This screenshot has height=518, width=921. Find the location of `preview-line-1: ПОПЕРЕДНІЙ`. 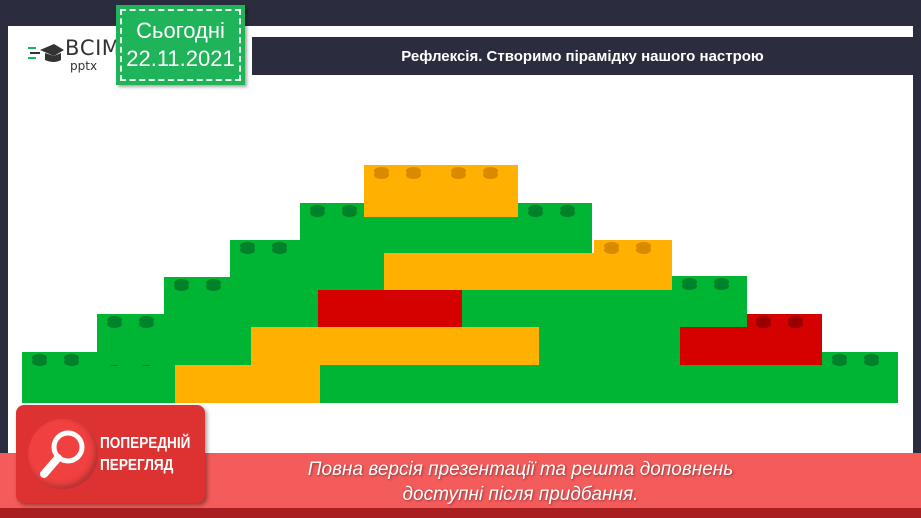

preview-line-1: ПОПЕРЕДНІЙ is located at coordinates (145, 443).